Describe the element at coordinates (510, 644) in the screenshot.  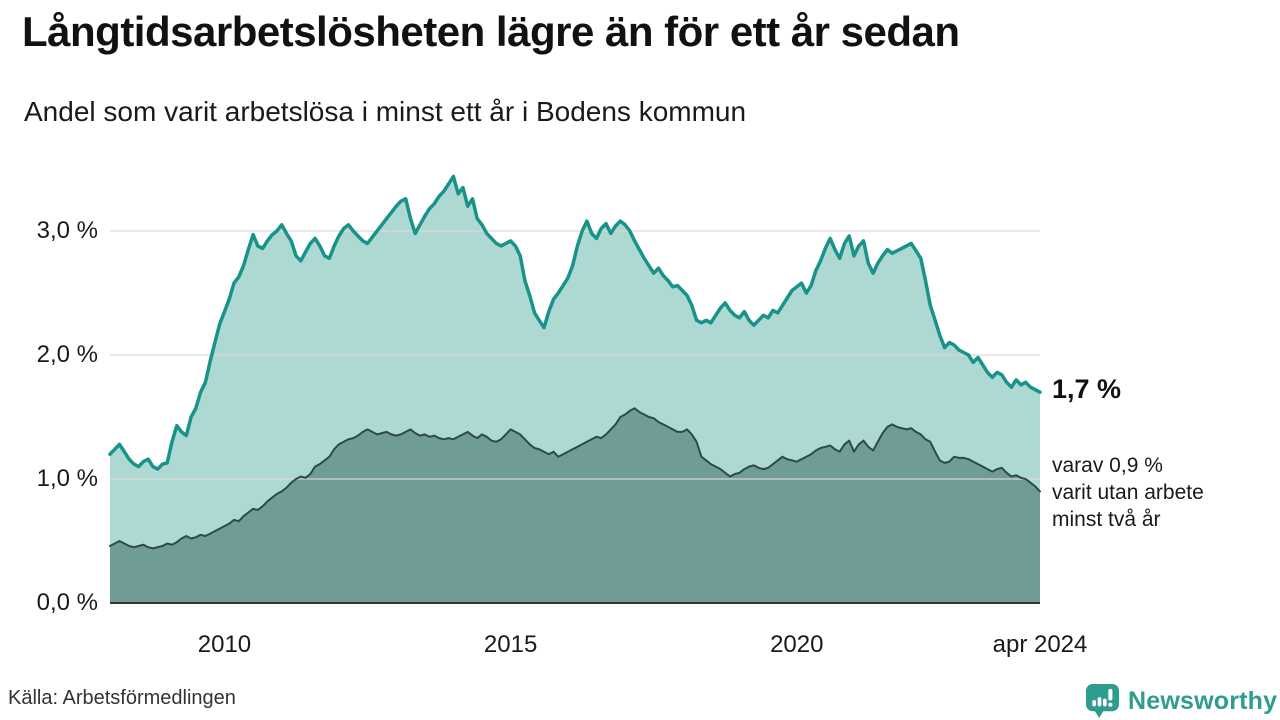
I see `x-tick-label: 2015` at that location.